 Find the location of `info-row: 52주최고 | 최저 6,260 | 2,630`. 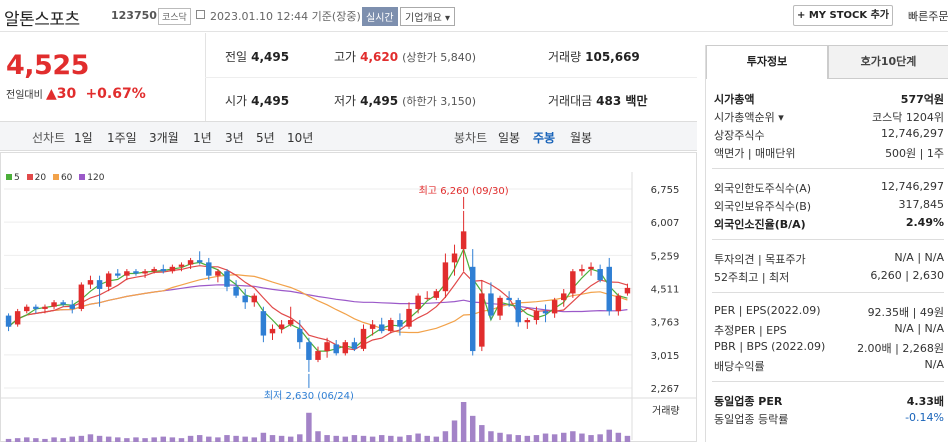

info-row: 52주최고 | 최저 6,260 | 2,630 is located at coordinates (831, 277).